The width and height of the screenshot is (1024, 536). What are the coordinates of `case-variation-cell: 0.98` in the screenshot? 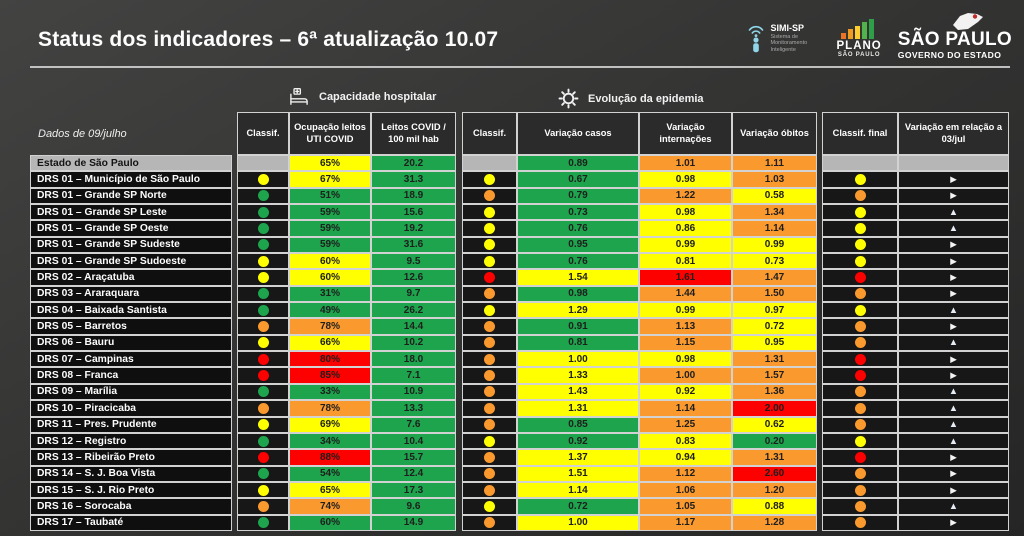 It's located at (578, 294).